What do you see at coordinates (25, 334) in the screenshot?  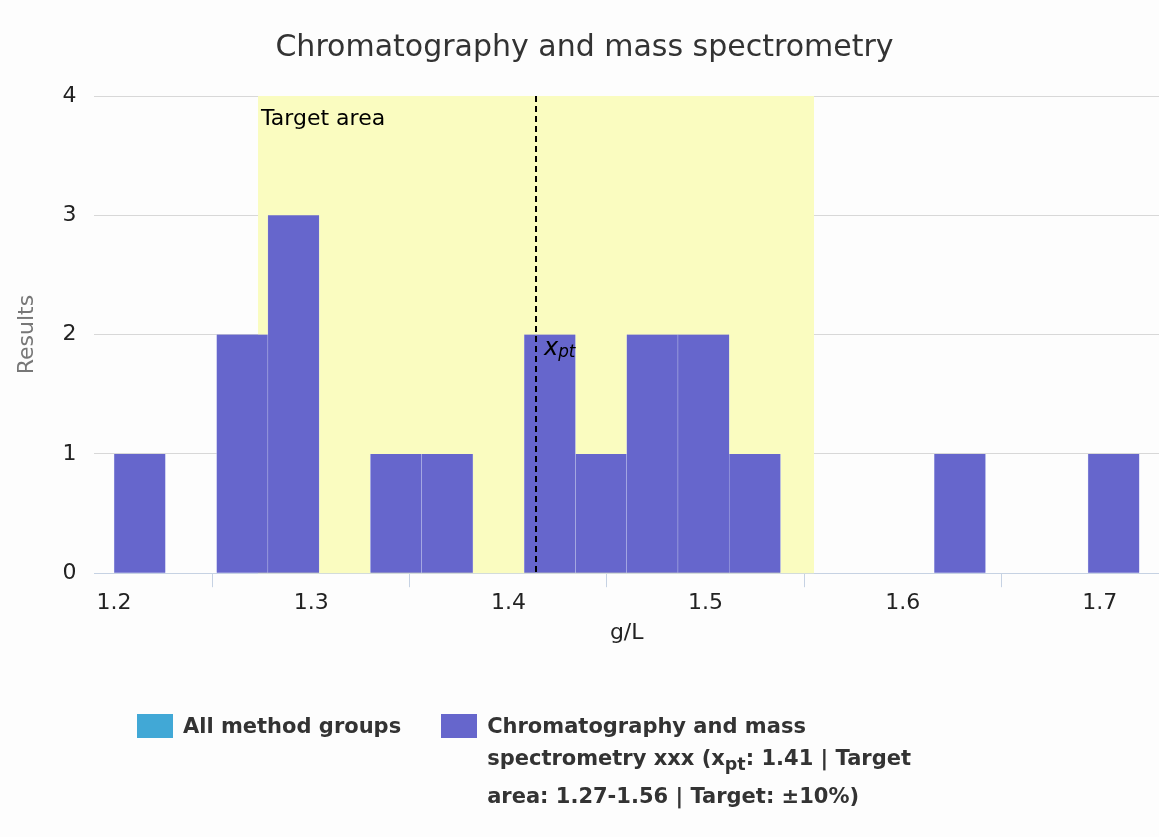 I see `y-axis-title: Results` at bounding box center [25, 334].